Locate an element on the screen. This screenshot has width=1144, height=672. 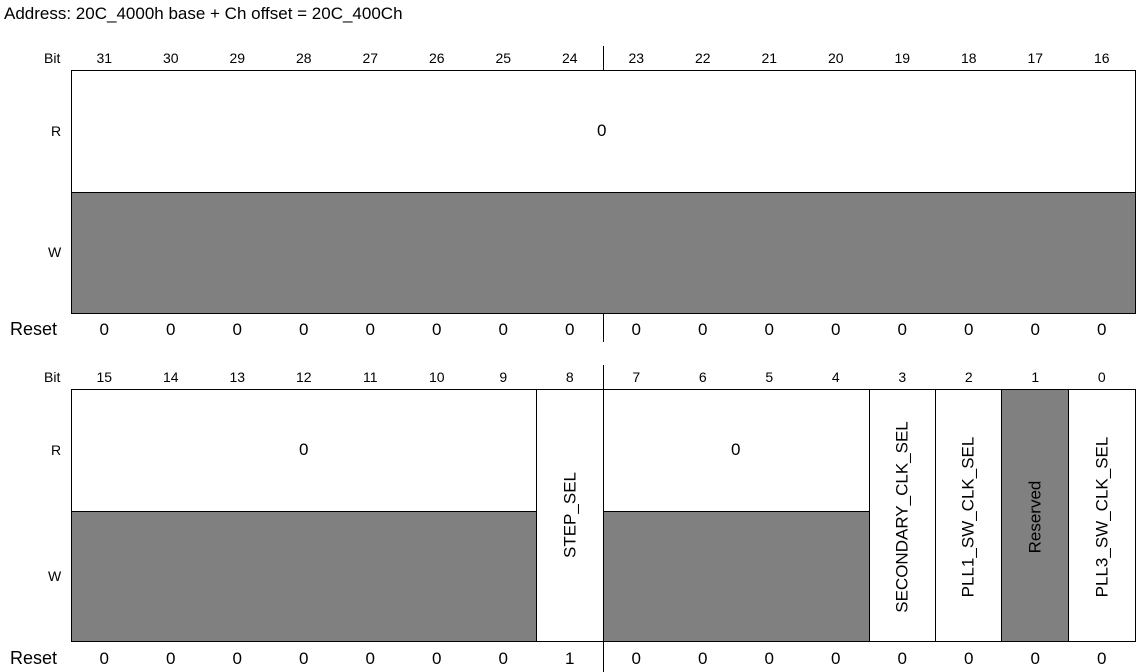
bit-number: 26 is located at coordinates (436, 58).